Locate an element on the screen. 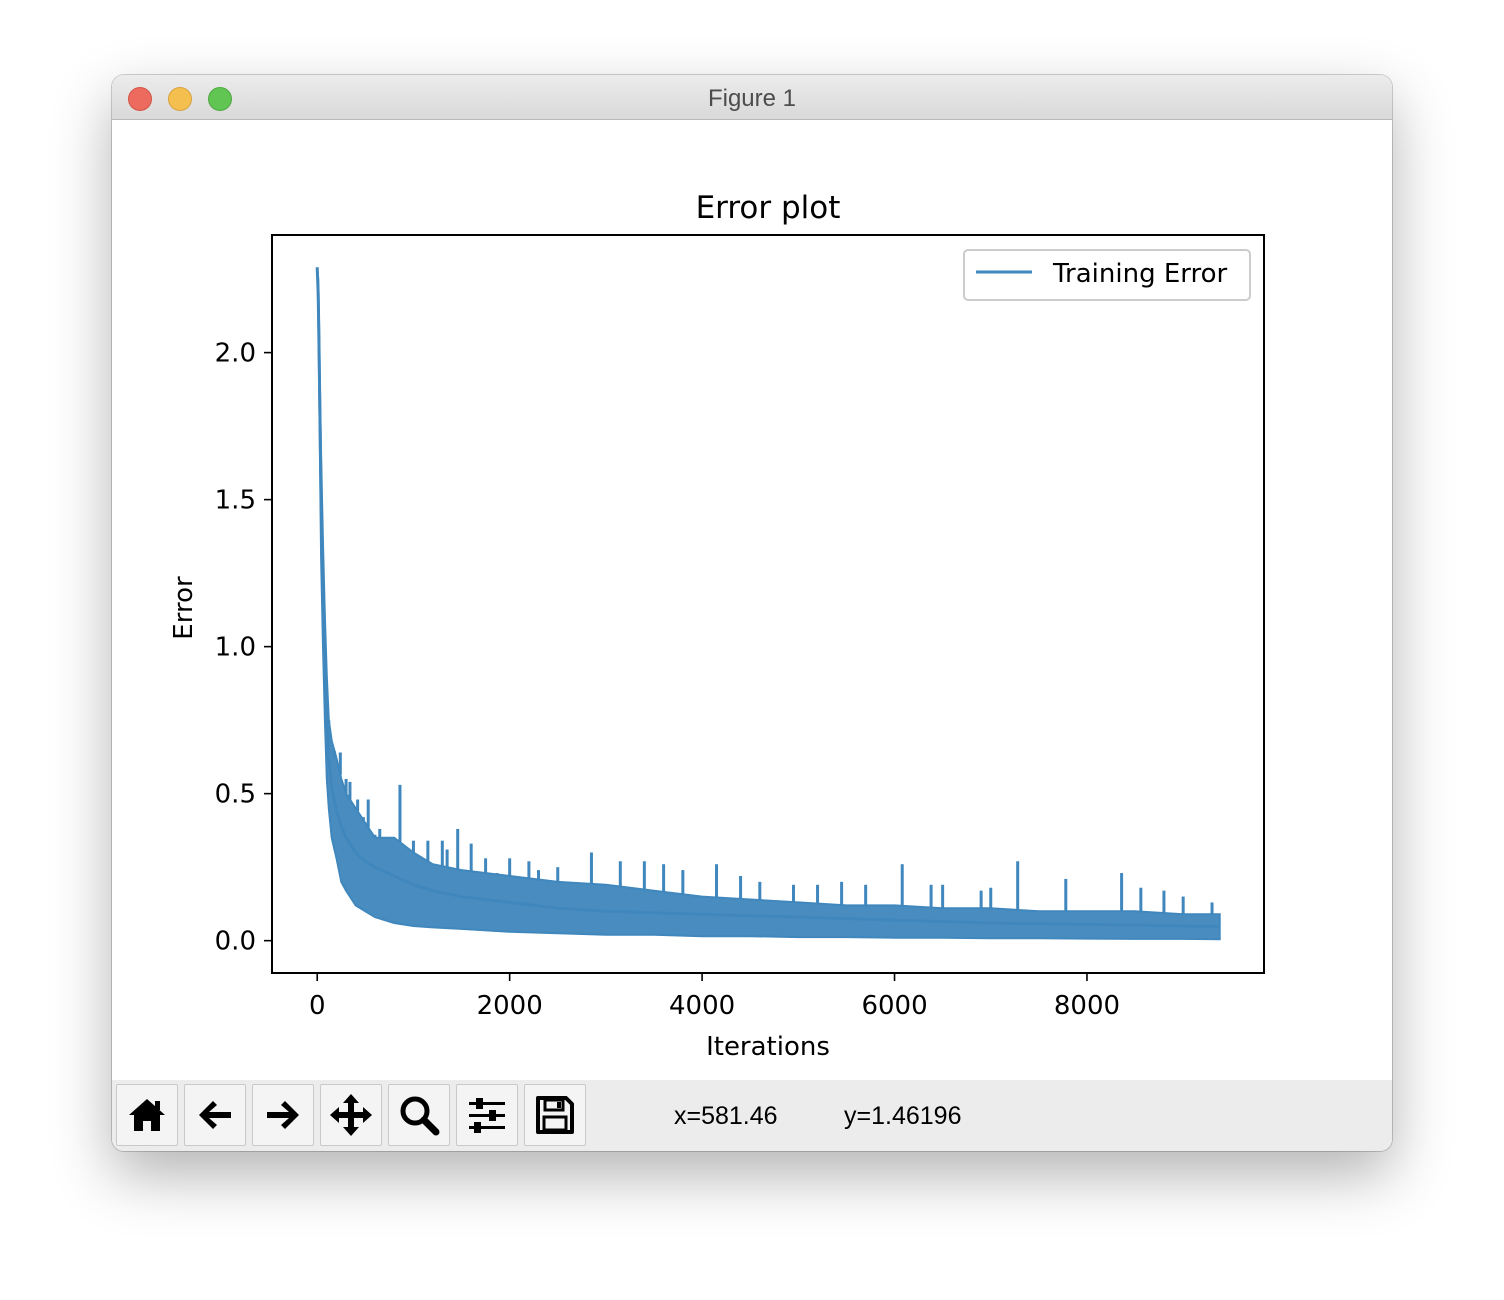  x-axis-label: Iterations is located at coordinates (768, 1047).